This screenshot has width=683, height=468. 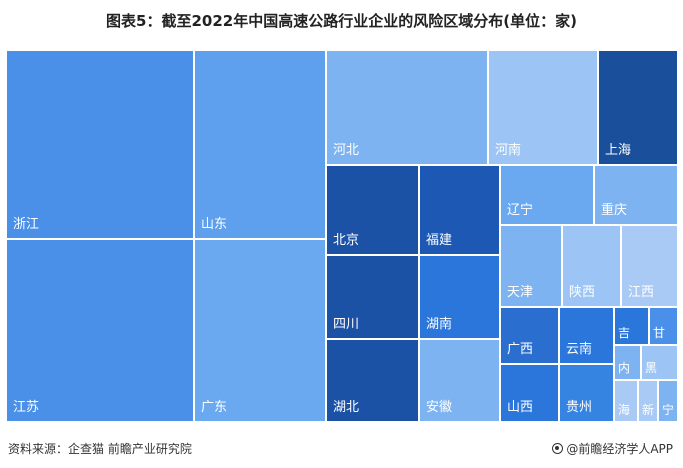 I want to click on treemap-cell: 广东, so click(x=260, y=330).